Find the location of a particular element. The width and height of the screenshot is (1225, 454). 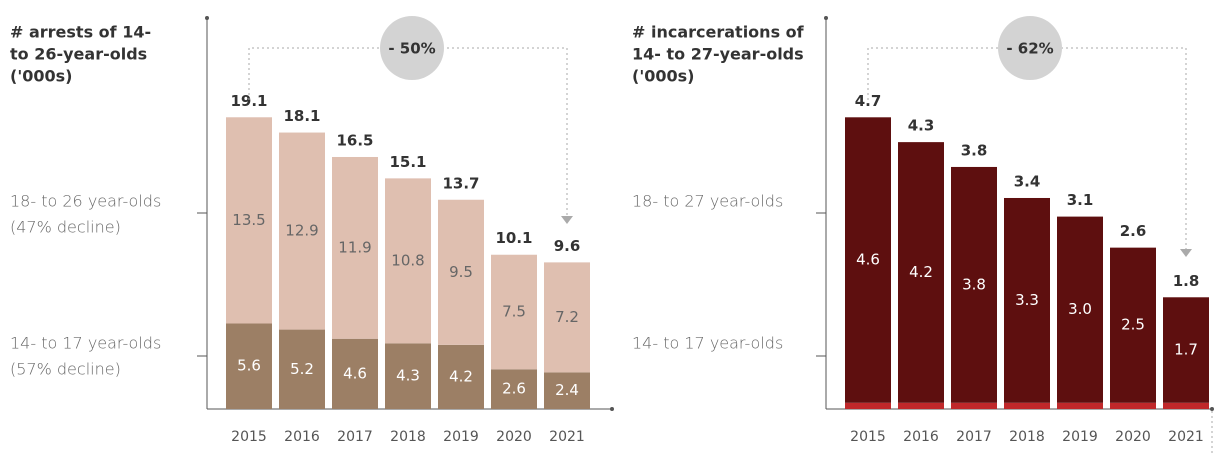

segment-label: 10.8 is located at coordinates (407, 260).